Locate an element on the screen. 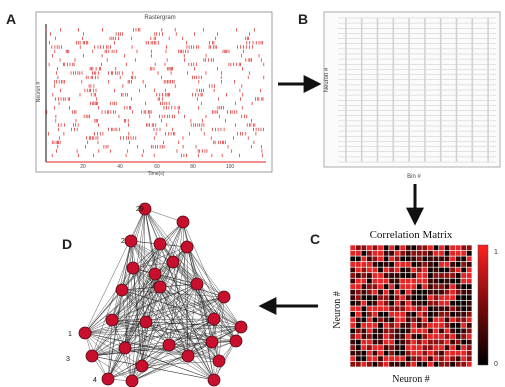 The image size is (505, 387). correlation-panel: Correlation Matrix Neuron # Neuron # 1 0 is located at coordinates (415, 307).